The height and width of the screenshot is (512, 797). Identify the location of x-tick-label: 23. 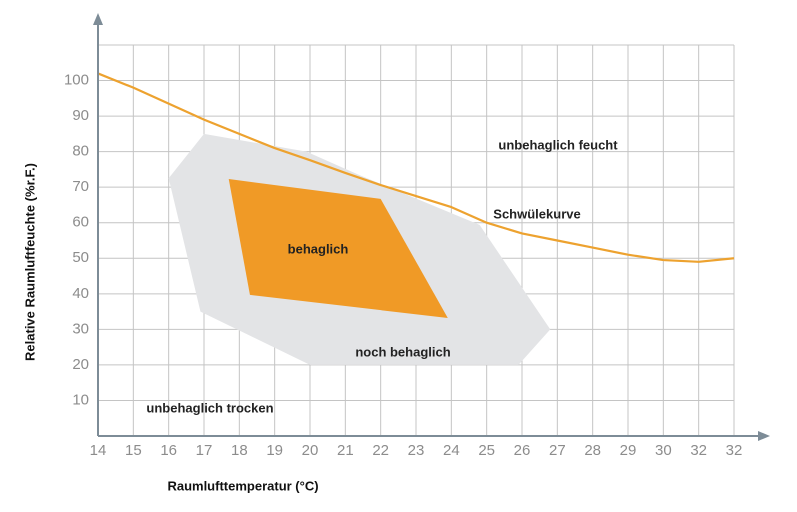
(416, 450).